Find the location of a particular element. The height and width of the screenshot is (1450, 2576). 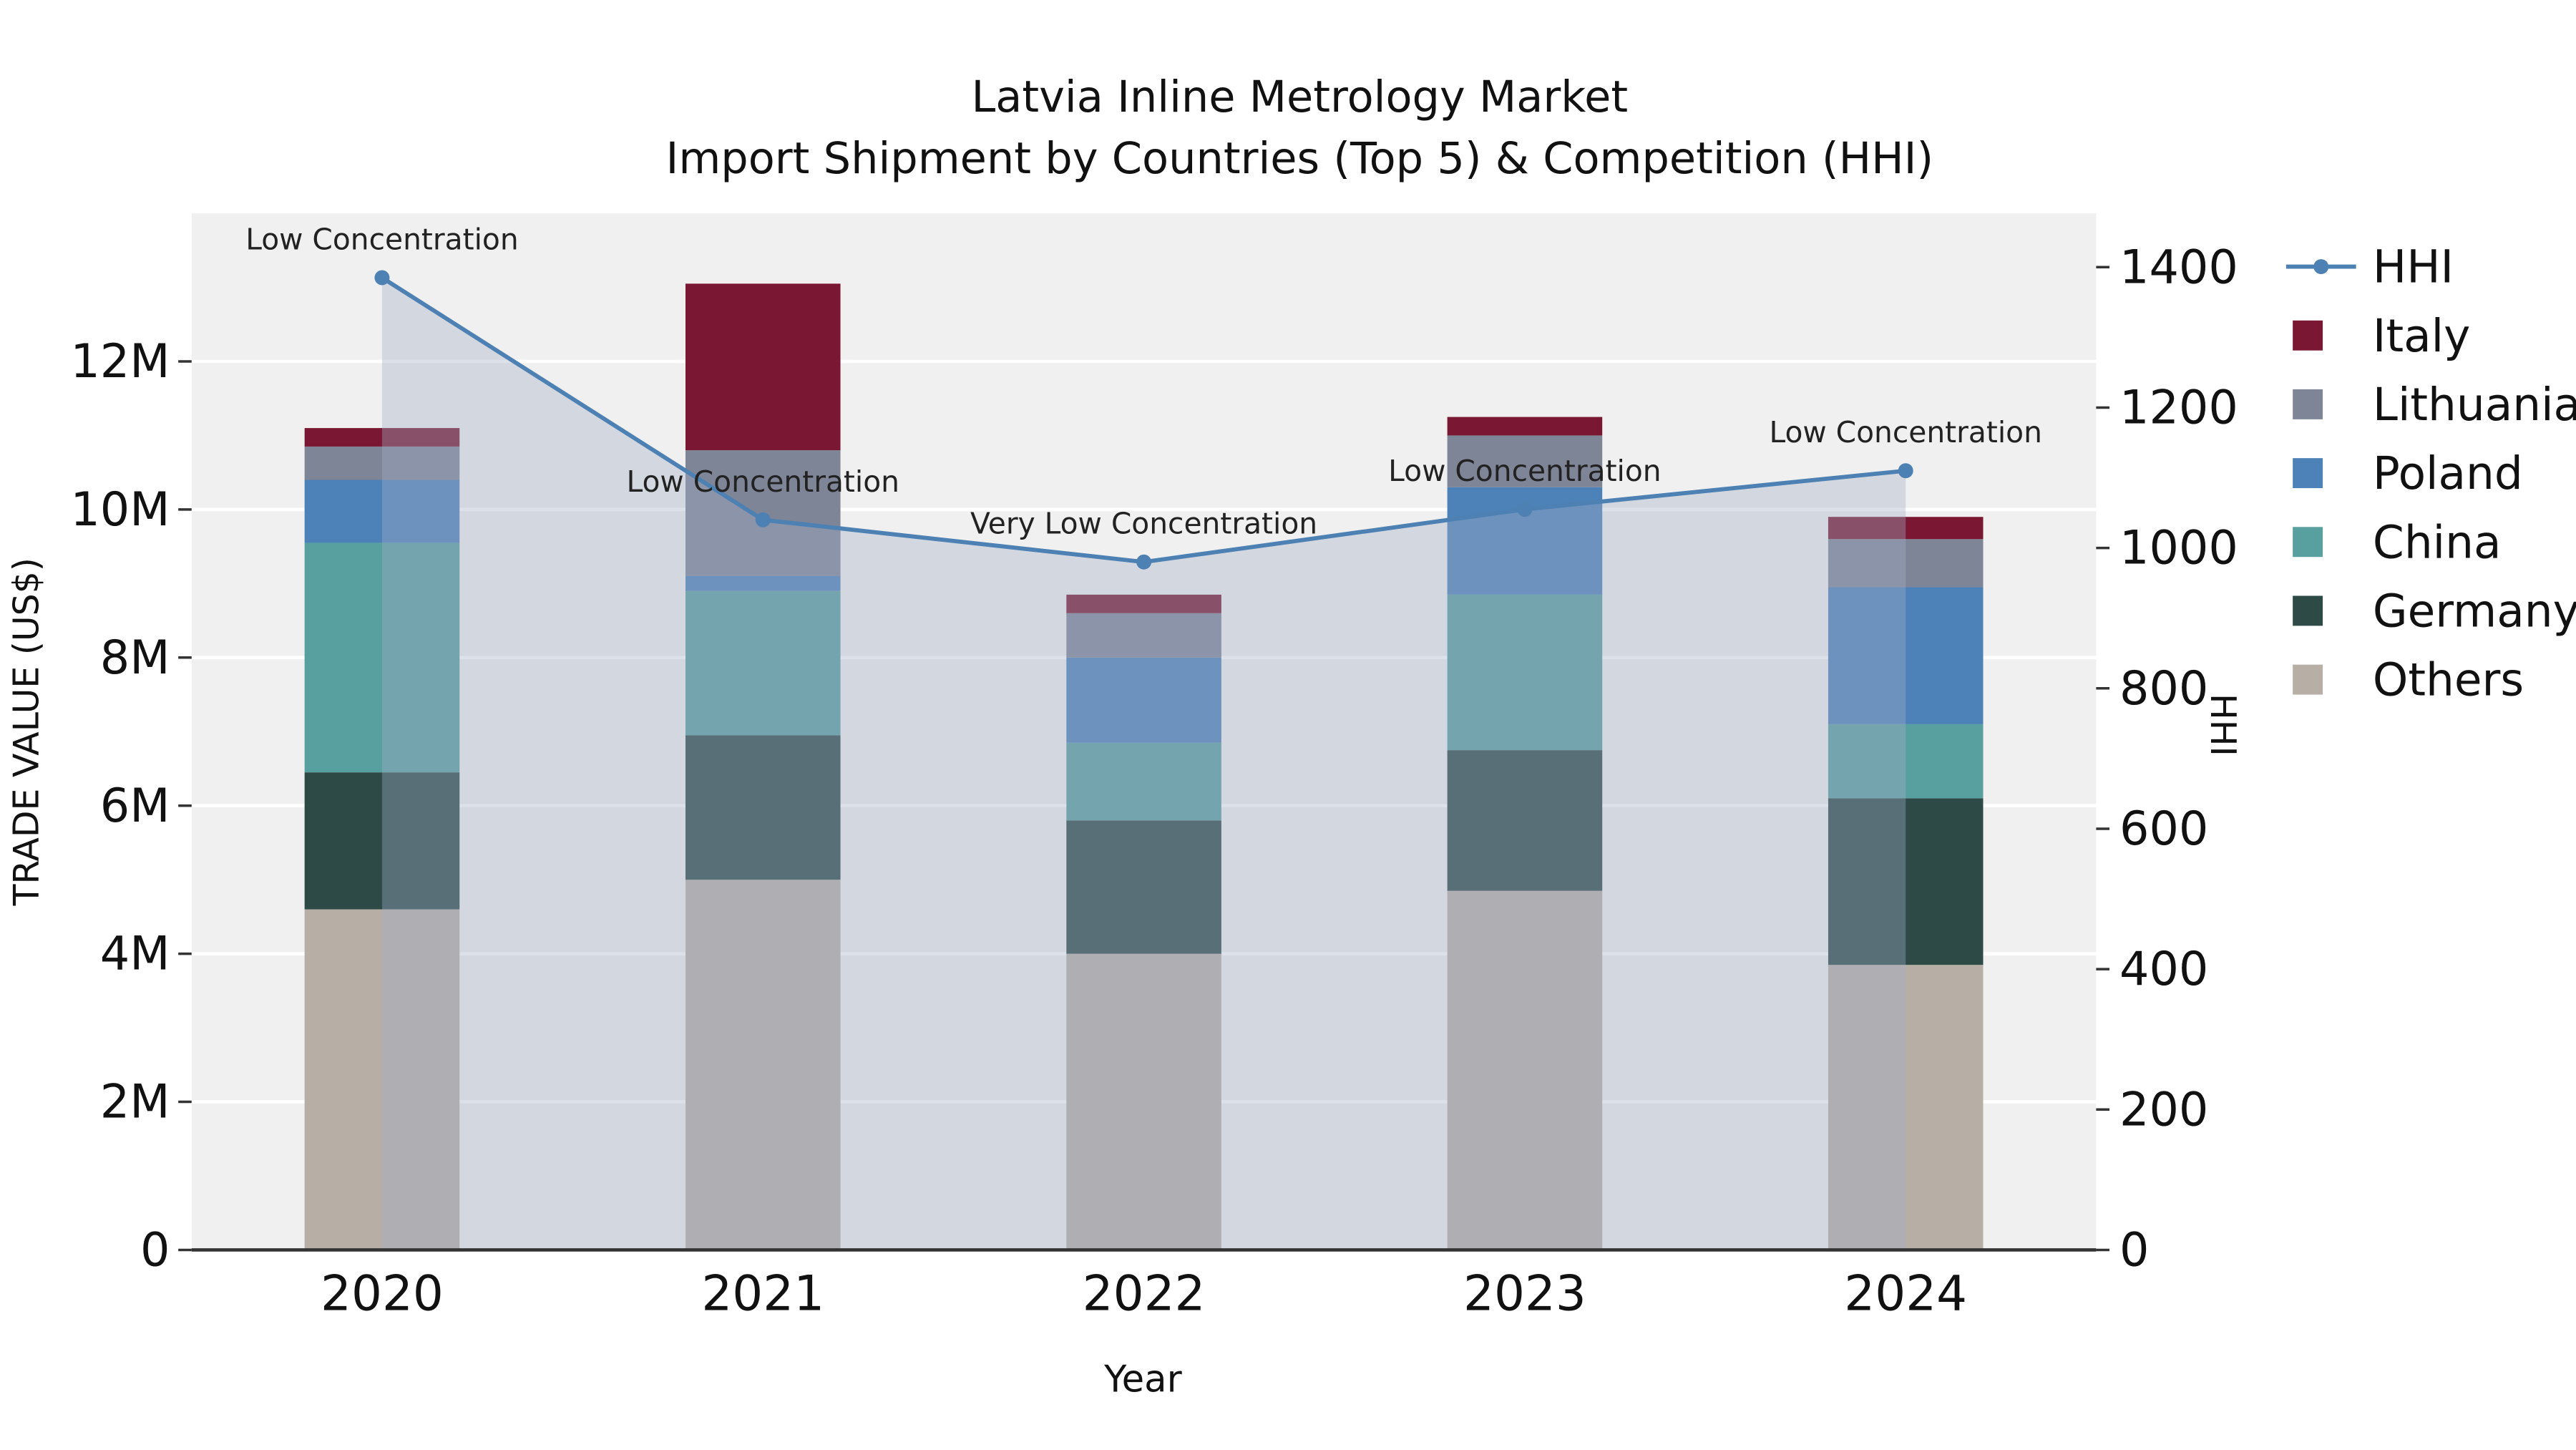

y-left-tick-label: 10M is located at coordinates (120, 509).